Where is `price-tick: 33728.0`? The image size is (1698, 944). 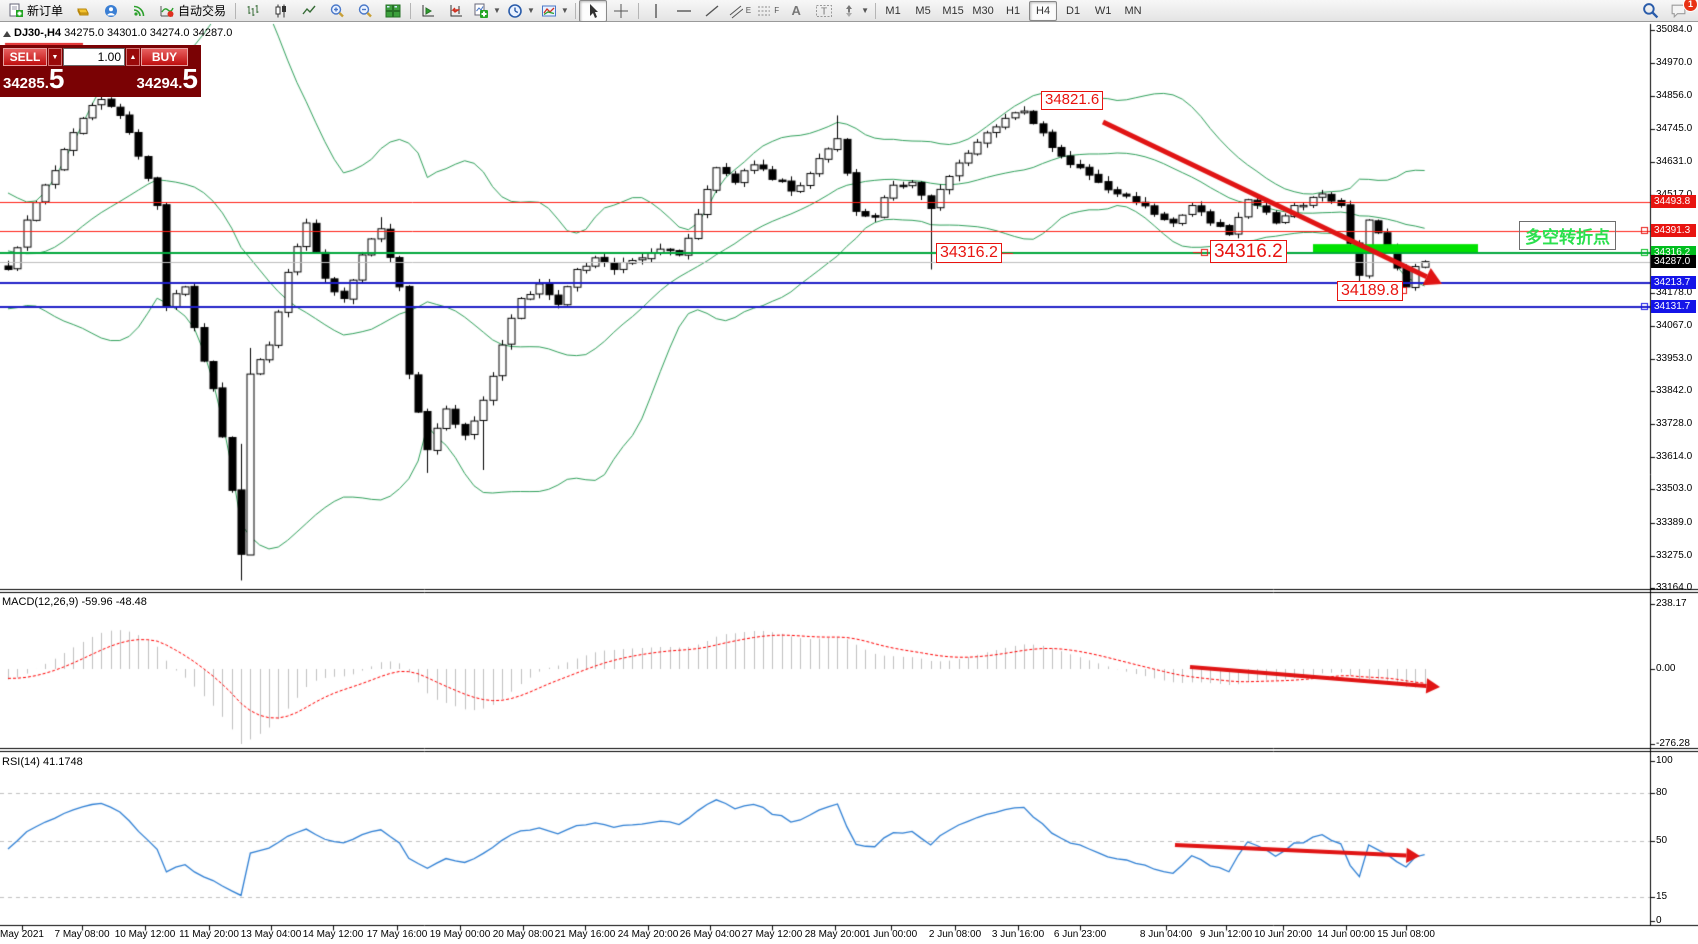
price-tick: 33728.0 is located at coordinates (1674, 424).